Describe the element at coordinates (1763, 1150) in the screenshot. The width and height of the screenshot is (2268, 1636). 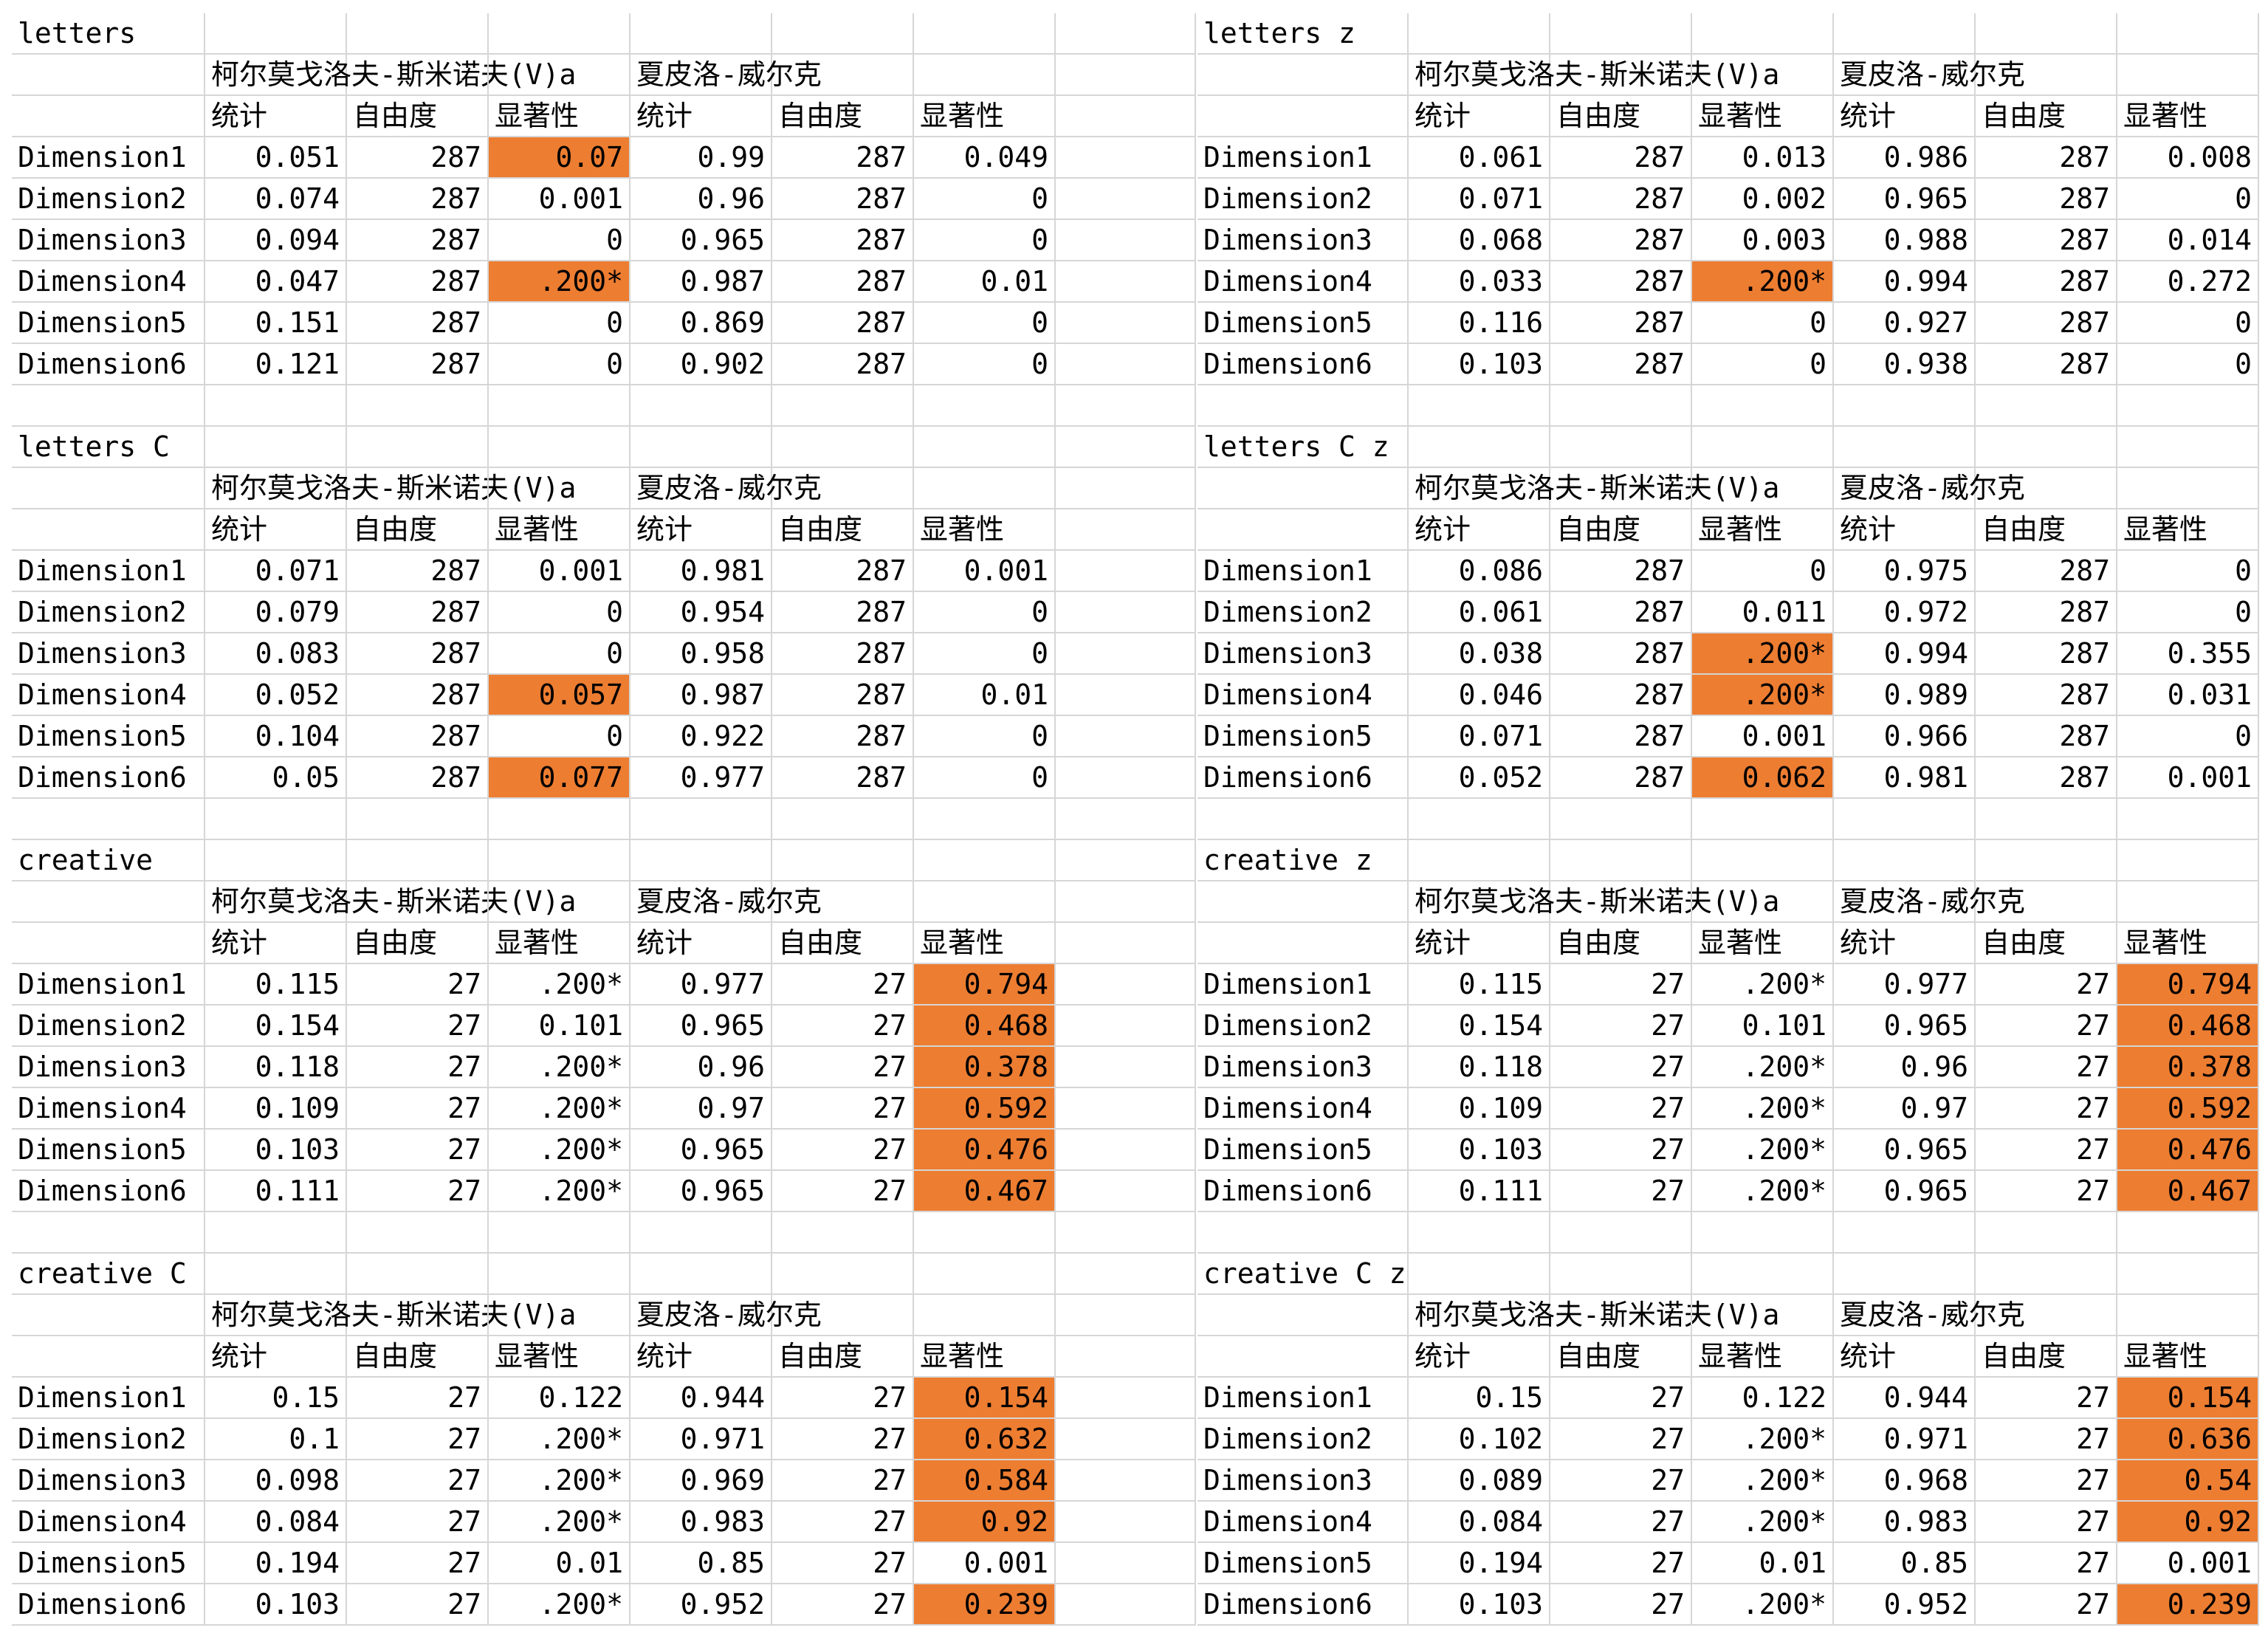
I see `data-cell: .200*` at that location.